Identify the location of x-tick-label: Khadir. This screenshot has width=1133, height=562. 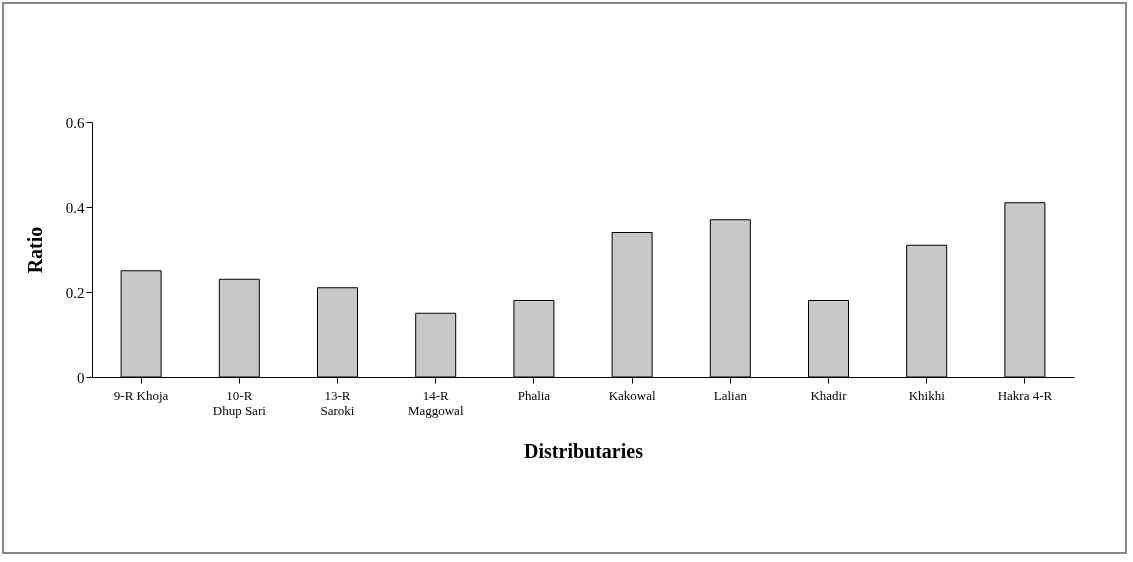
(829, 395).